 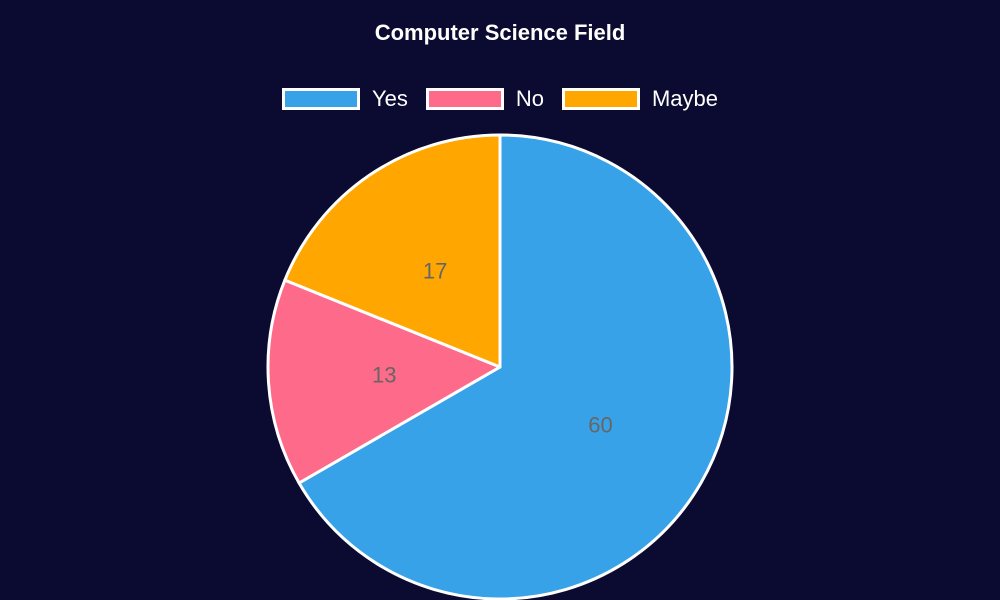 What do you see at coordinates (384, 375) in the screenshot?
I see `data-label-no: 13` at bounding box center [384, 375].